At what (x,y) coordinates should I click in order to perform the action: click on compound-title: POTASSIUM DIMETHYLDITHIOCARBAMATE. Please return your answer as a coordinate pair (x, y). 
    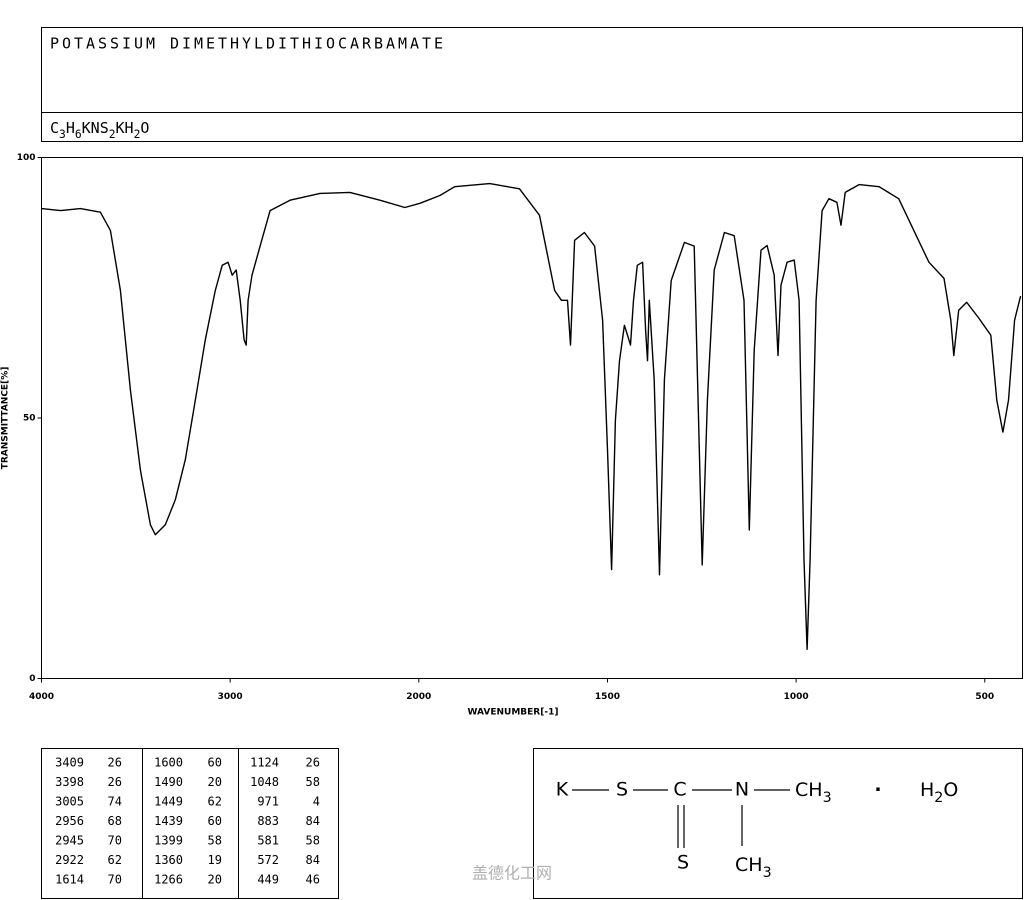
    Looking at the image, I should click on (246, 44).